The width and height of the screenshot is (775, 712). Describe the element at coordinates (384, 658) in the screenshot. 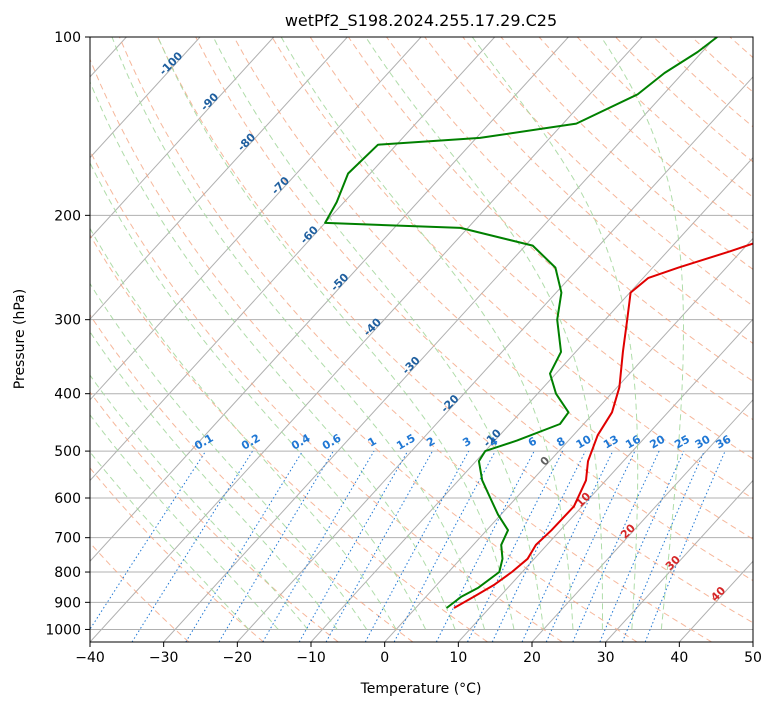

I see `x-tick-label: 0` at that location.